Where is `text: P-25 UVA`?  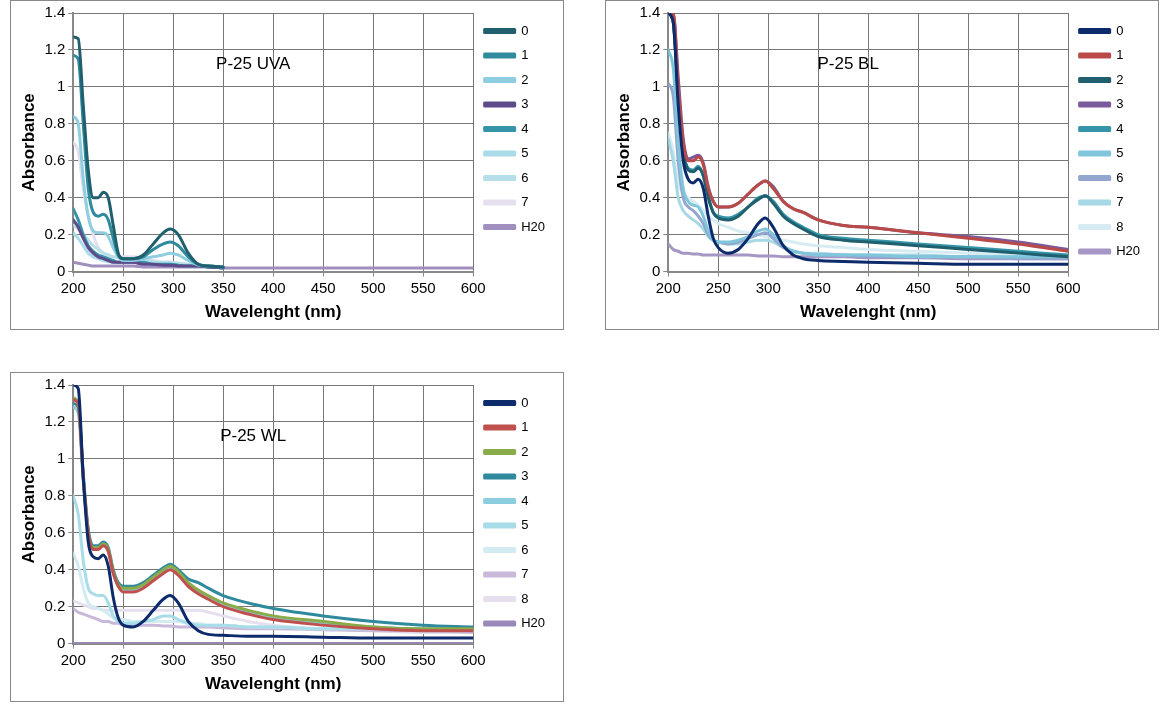
text: P-25 UVA is located at coordinates (254, 64).